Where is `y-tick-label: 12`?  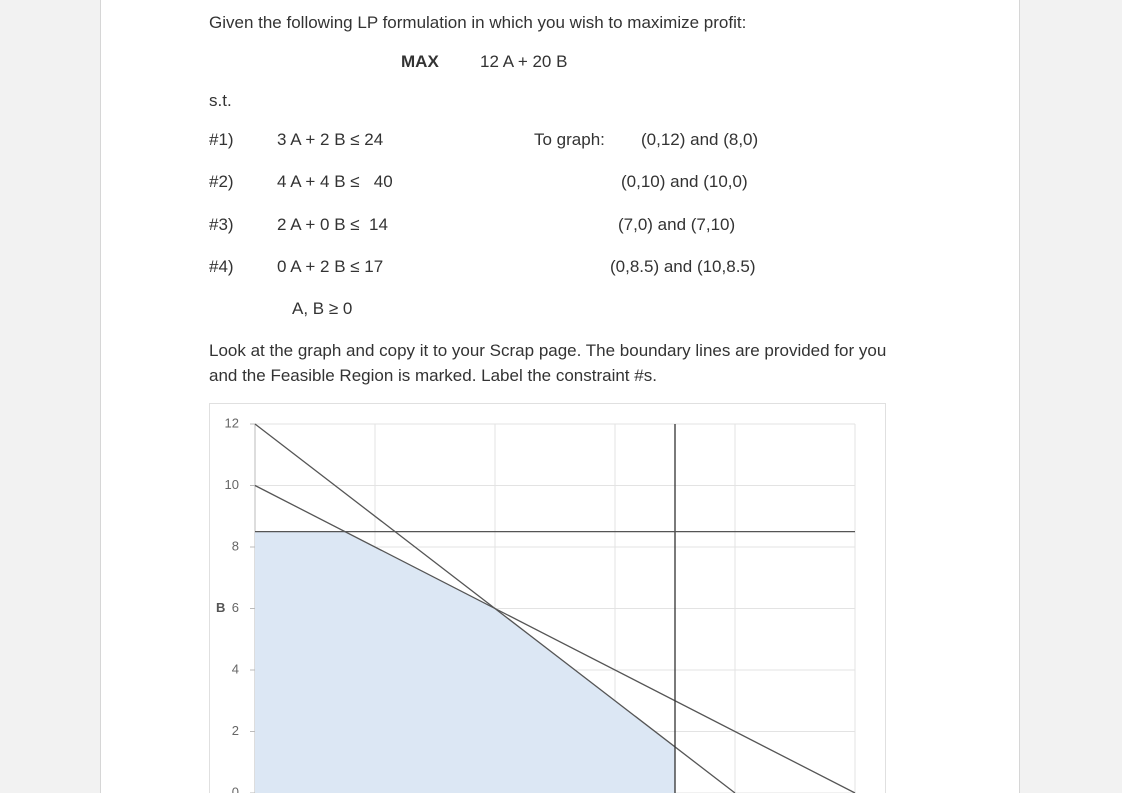 y-tick-label: 12 is located at coordinates (232, 422).